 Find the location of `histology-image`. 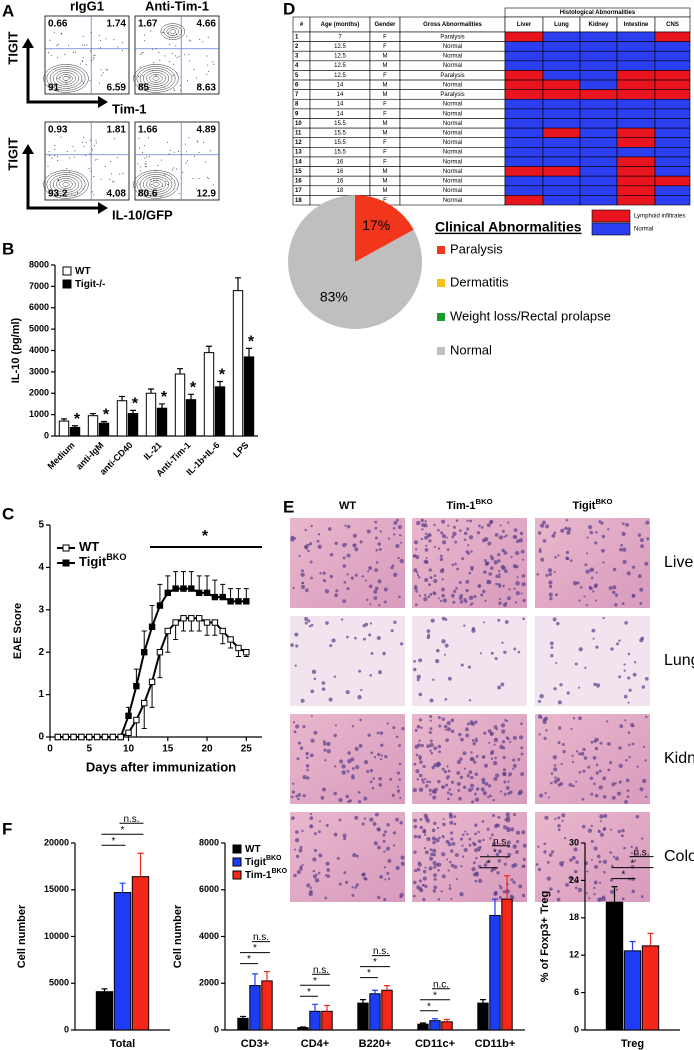

histology-image is located at coordinates (469, 563).